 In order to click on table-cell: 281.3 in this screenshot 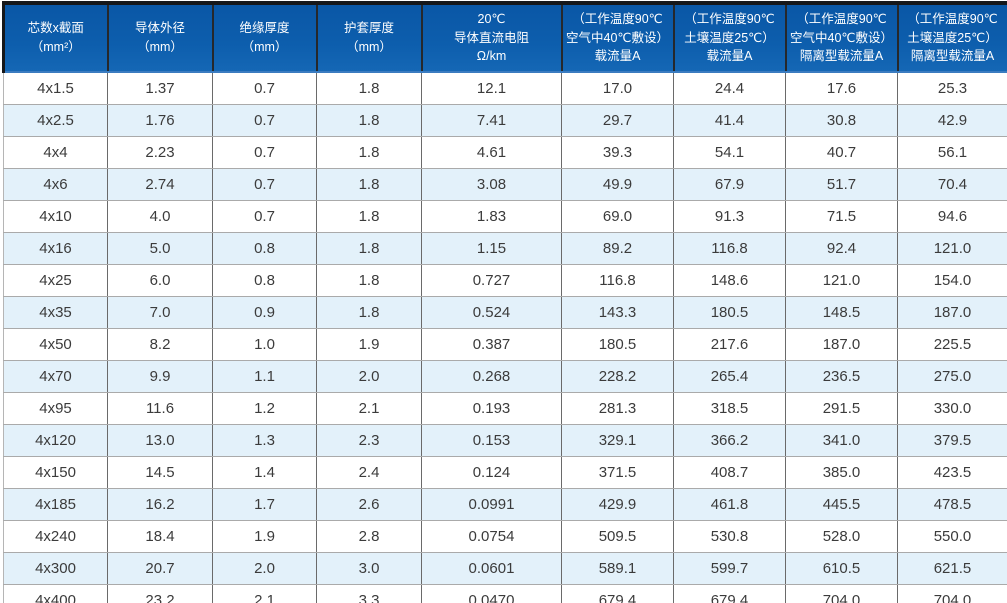, I will do `click(617, 408)`.